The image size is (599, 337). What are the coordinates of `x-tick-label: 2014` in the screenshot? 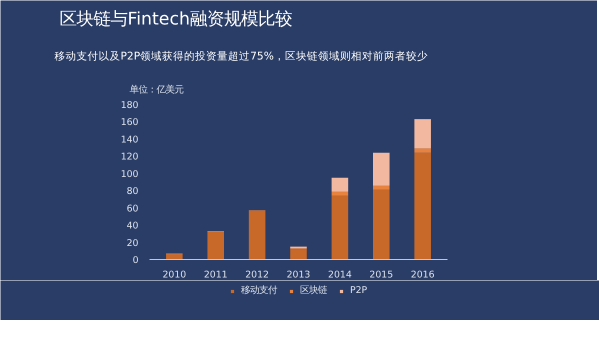 It's located at (340, 275).